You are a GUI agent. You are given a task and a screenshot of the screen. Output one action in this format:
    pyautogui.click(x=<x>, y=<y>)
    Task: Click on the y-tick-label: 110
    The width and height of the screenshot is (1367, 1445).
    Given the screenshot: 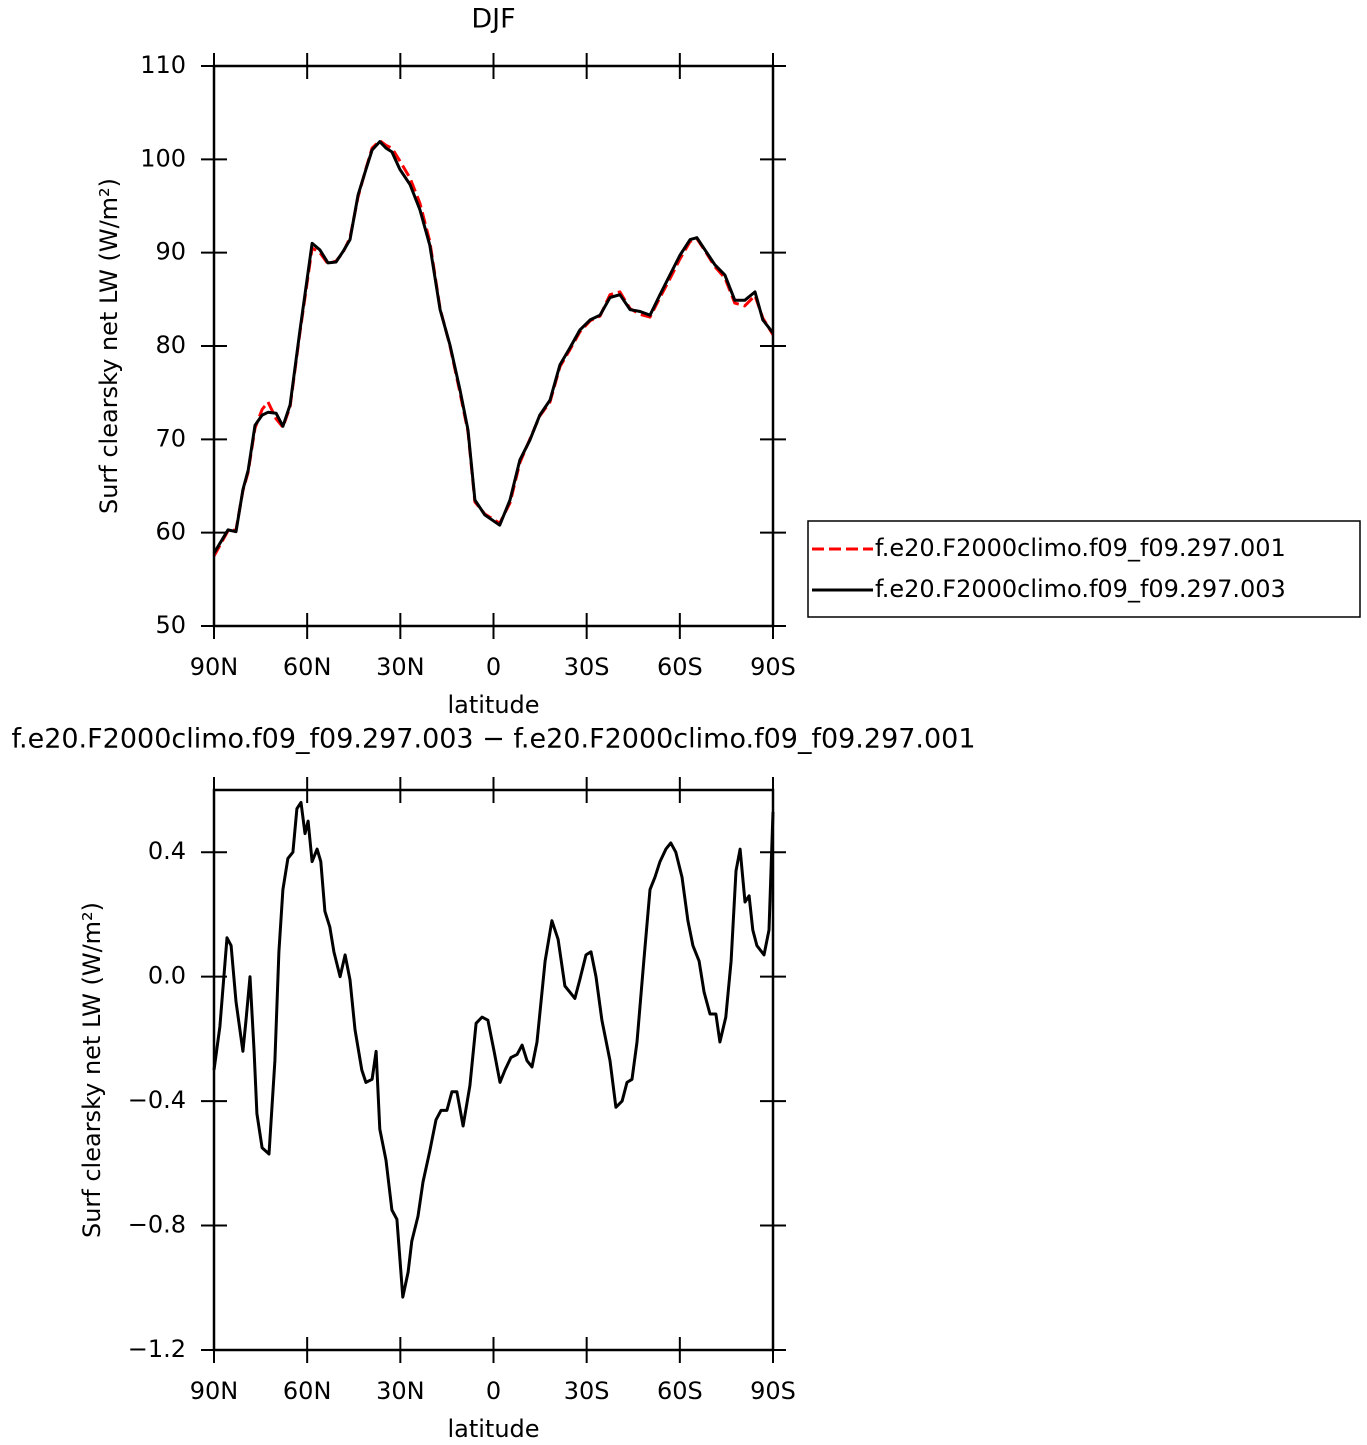 What is the action you would take?
    pyautogui.click(x=163, y=65)
    